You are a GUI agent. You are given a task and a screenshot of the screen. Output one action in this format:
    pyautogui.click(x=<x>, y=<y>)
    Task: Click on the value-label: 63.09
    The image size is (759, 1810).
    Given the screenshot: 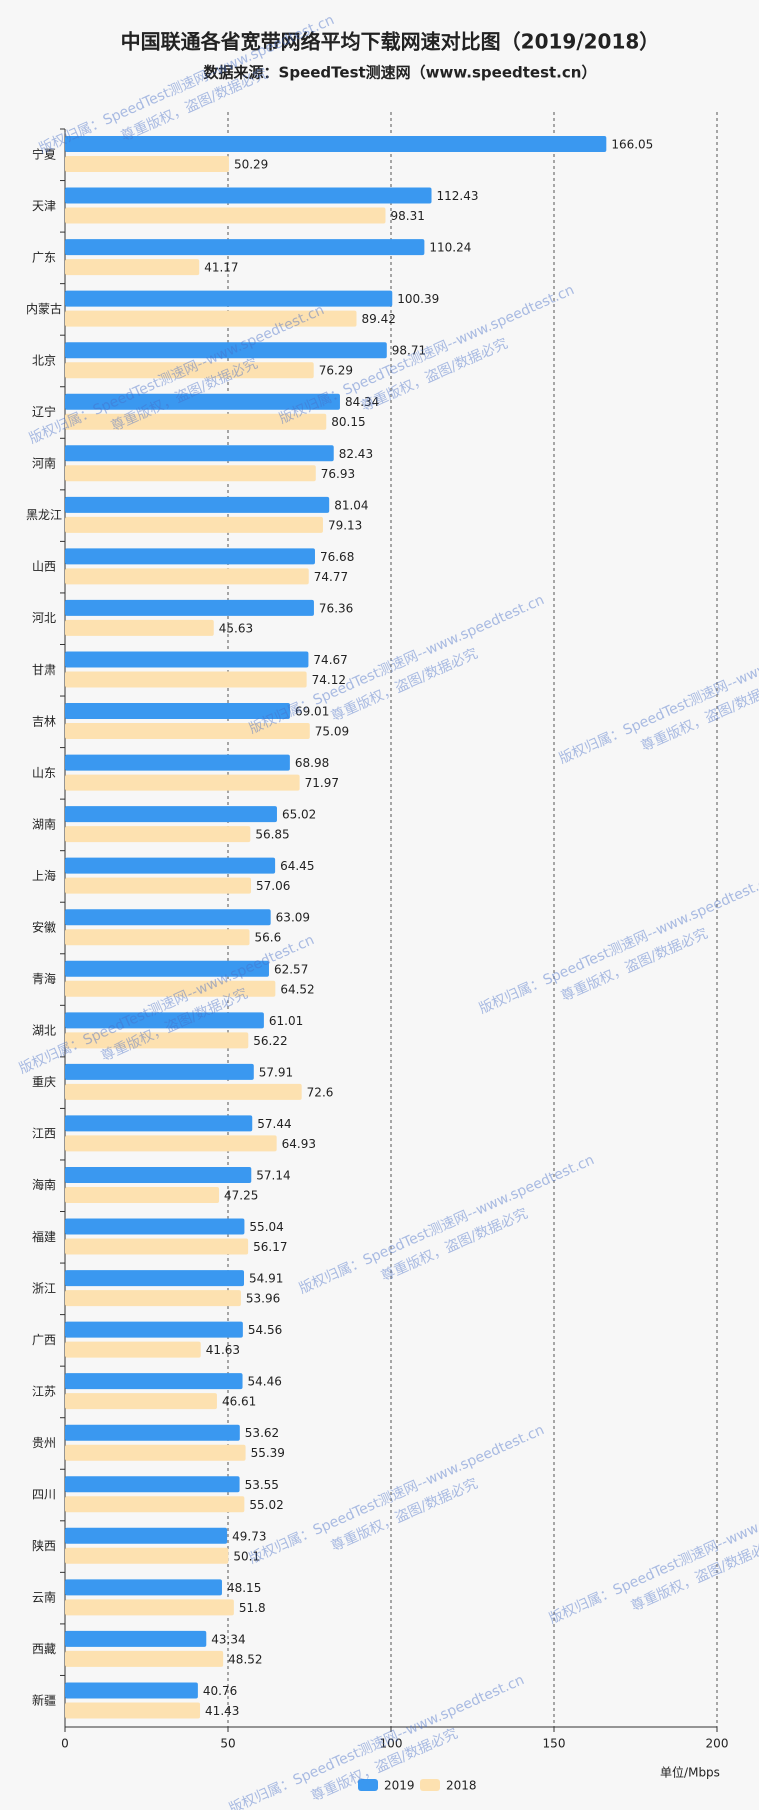 What is the action you would take?
    pyautogui.click(x=293, y=918)
    